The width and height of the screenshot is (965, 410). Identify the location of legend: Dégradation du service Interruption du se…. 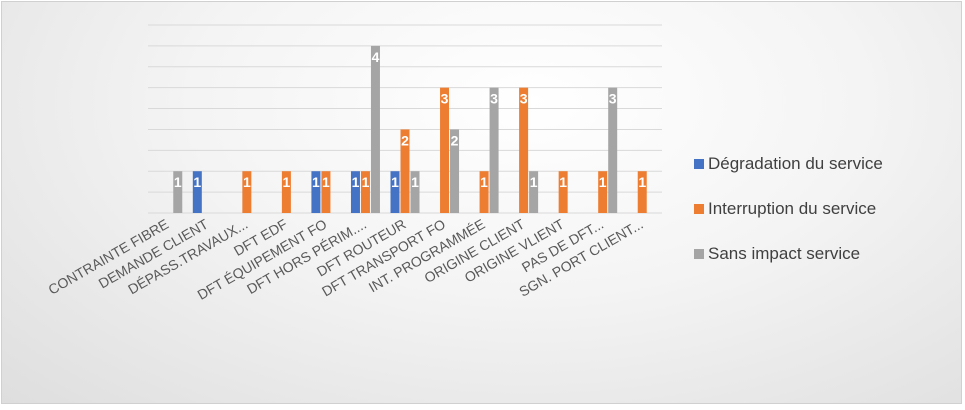
(788, 208).